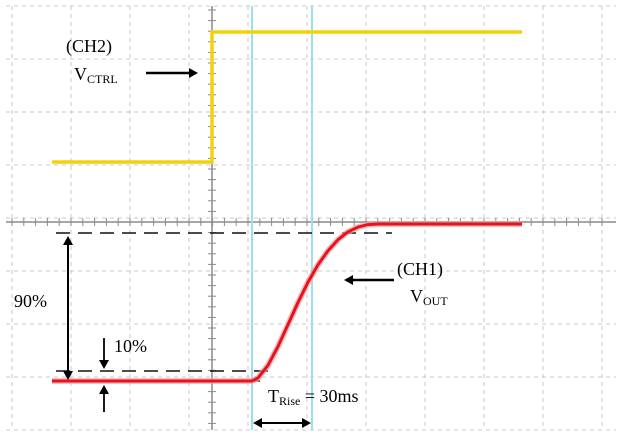 The width and height of the screenshot is (622, 441). What do you see at coordinates (89, 46) in the screenshot?
I see `ch2-channel-label: (CH2)` at bounding box center [89, 46].